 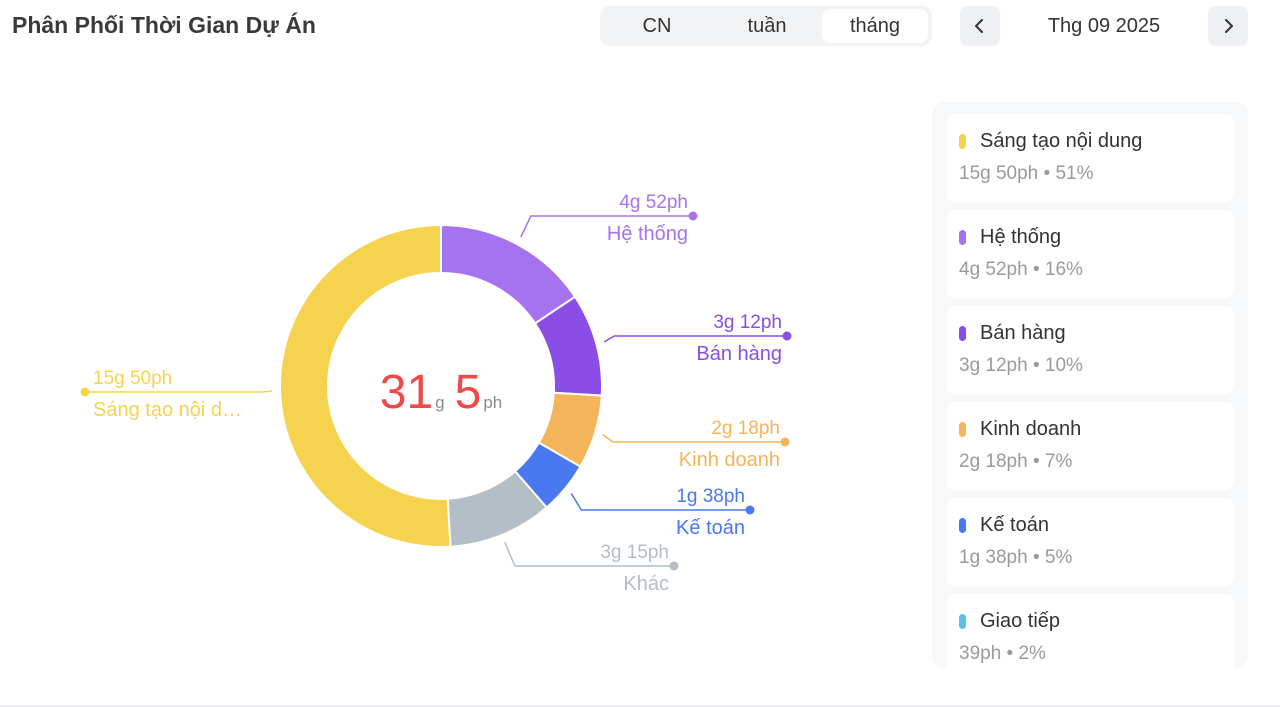 I want to click on legend-item-name: Kinh doanh, so click(x=1031, y=428).